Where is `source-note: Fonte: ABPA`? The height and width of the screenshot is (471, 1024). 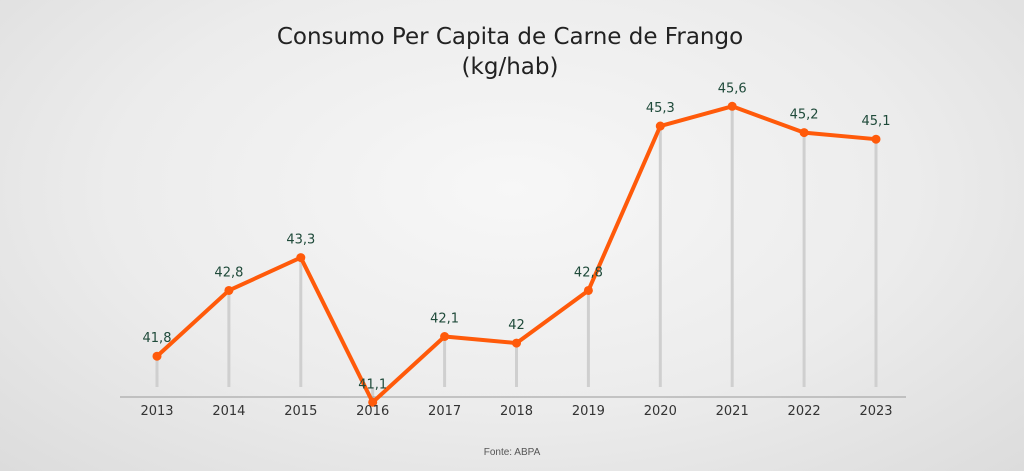
source-note: Fonte: ABPA is located at coordinates (512, 452).